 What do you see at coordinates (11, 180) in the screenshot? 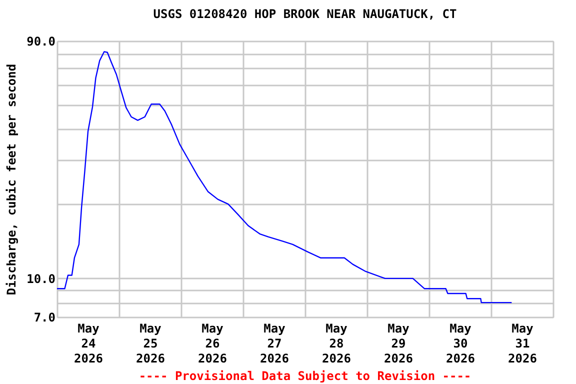
I see `y-axis-title: Discharge, cubic feet per second` at bounding box center [11, 180].